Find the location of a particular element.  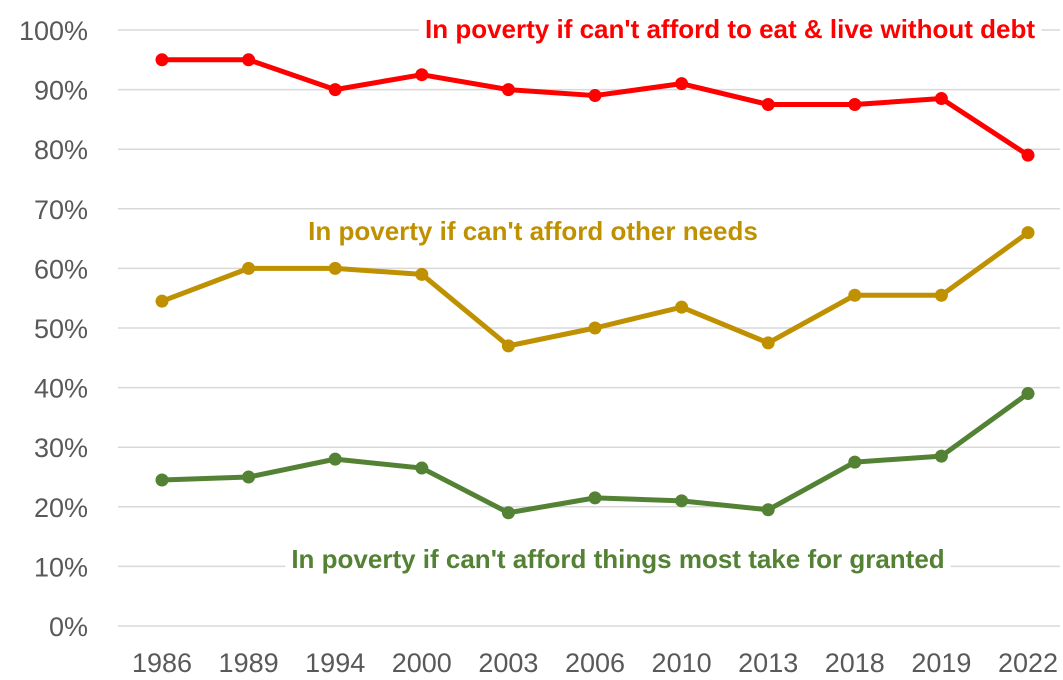

y-tick-label: 60% is located at coordinates (61, 269).